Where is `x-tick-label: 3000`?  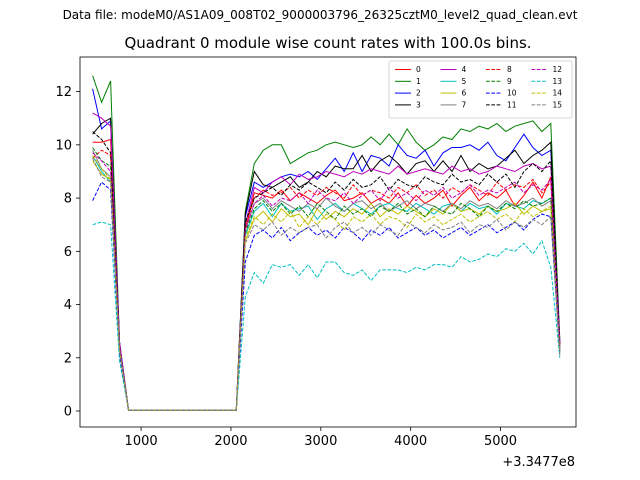 x-tick-label: 3000 is located at coordinates (320, 441).